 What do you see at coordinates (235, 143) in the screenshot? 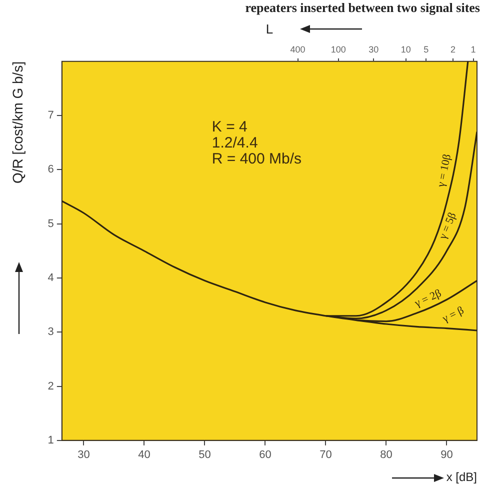
I see `annotation: 1.2/4.4` at bounding box center [235, 143].